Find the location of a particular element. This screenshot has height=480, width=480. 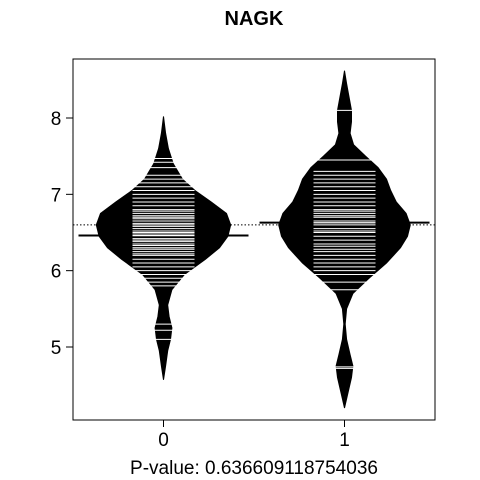

x-tick-label: 0 is located at coordinates (163, 440).